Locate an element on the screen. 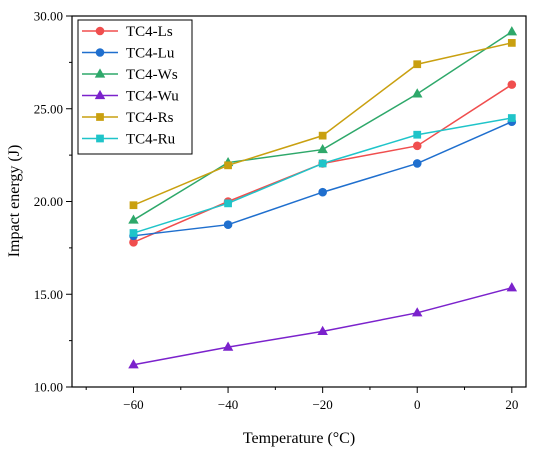  y-tick-label: 10.00 is located at coordinates (48, 387).